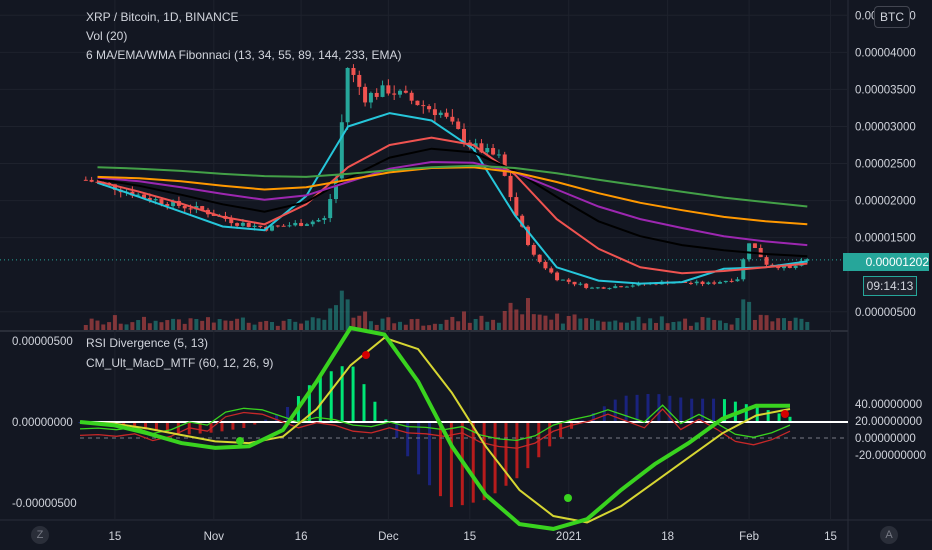  I want to click on time-tick-label: 18, so click(667, 537).